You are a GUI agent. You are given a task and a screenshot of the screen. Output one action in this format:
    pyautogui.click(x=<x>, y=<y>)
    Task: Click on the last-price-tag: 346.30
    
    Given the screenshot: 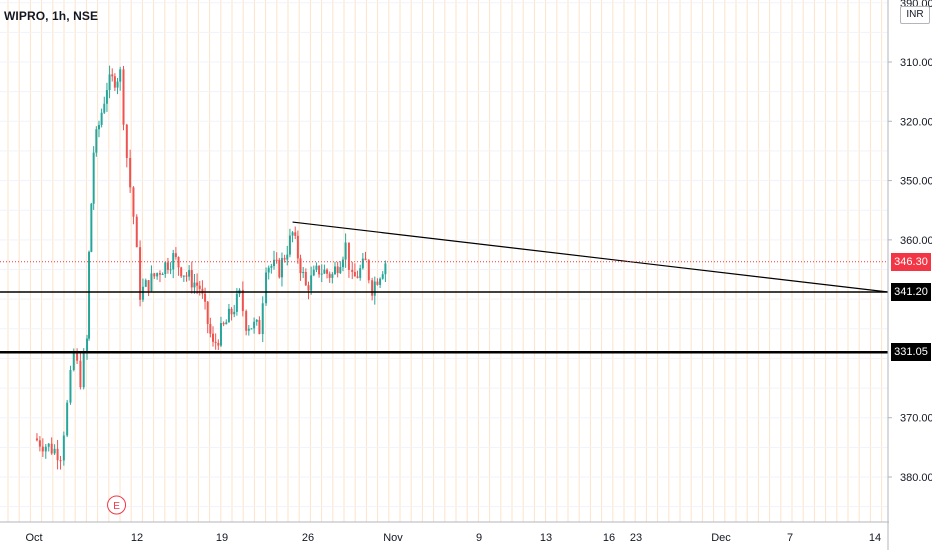 What is the action you would take?
    pyautogui.click(x=911, y=261)
    